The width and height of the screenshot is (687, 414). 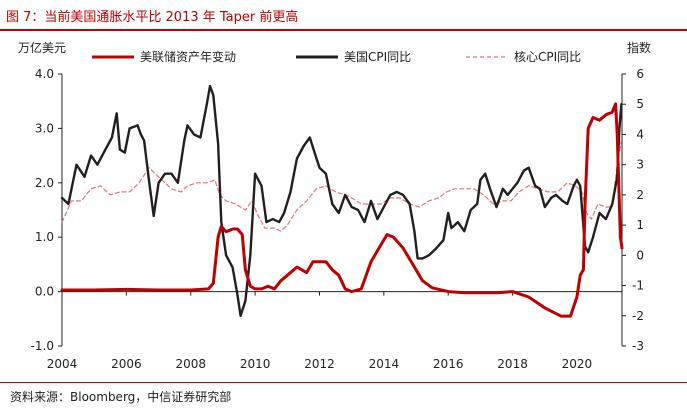 What do you see at coordinates (255, 364) in the screenshot?
I see `x-tick-label: 2010` at bounding box center [255, 364].